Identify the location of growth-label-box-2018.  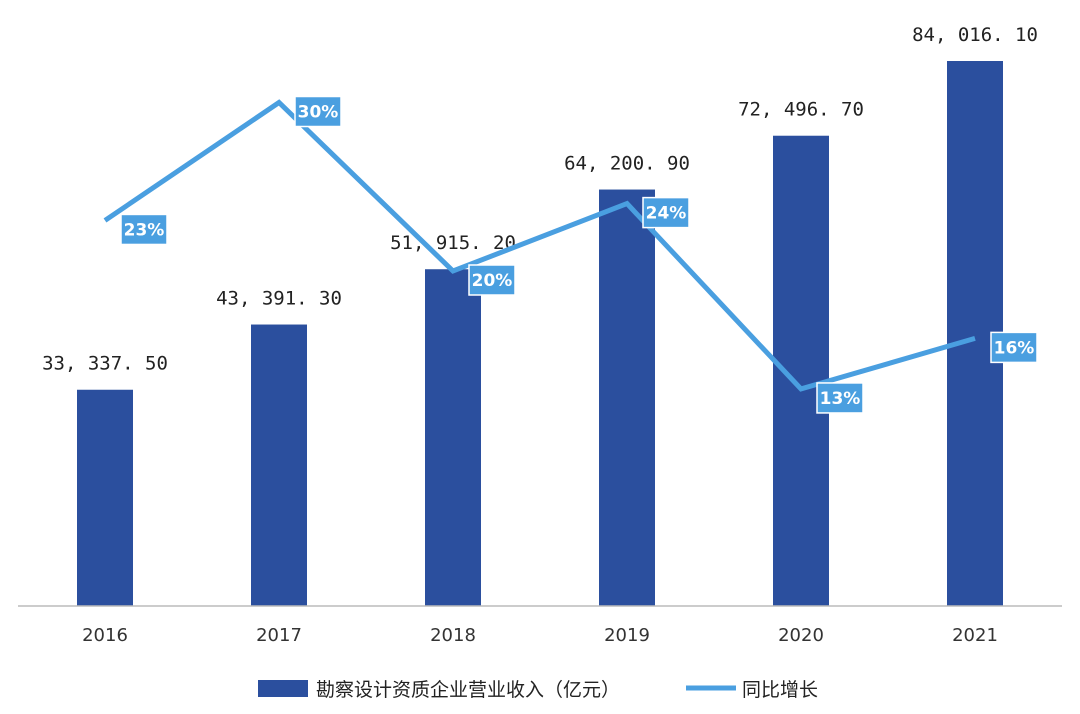
(492, 280).